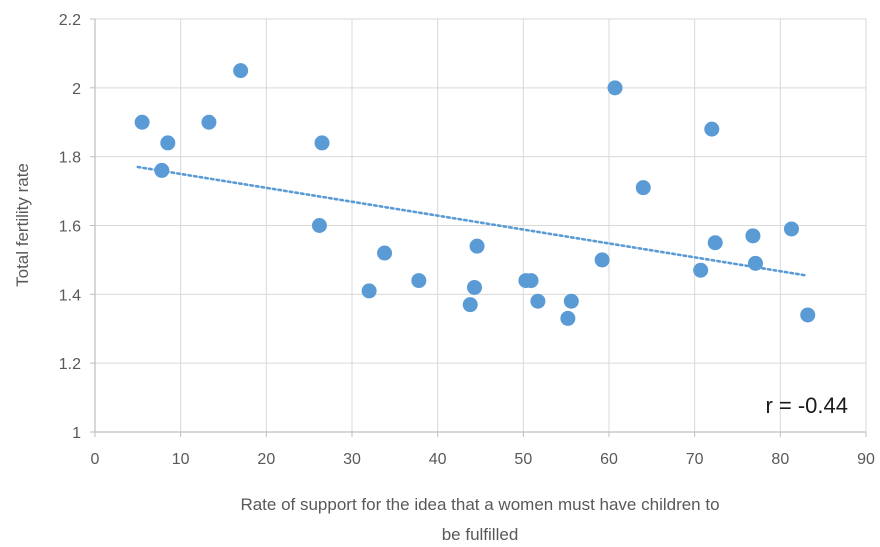 This screenshot has height=547, width=880. Describe the element at coordinates (70, 364) in the screenshot. I see `y-tick-label: 1.2` at that location.